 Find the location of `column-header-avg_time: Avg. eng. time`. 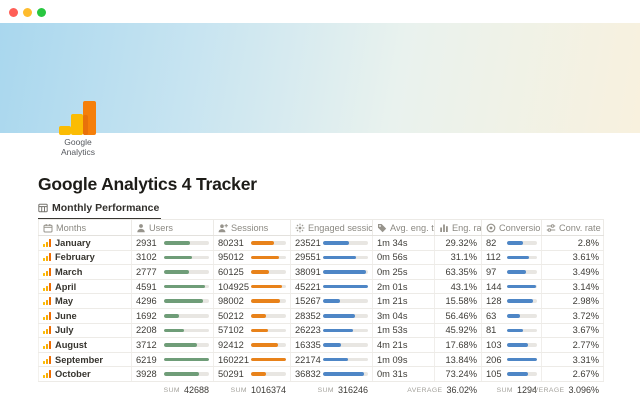

column-header-avg_time: Avg. eng. time is located at coordinates (404, 227).